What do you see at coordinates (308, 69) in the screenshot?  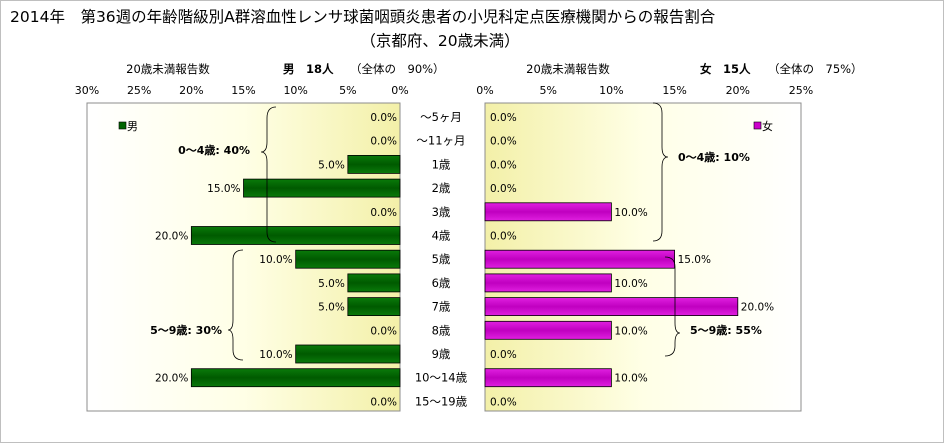 I see `left-header-count: 男 18人` at bounding box center [308, 69].